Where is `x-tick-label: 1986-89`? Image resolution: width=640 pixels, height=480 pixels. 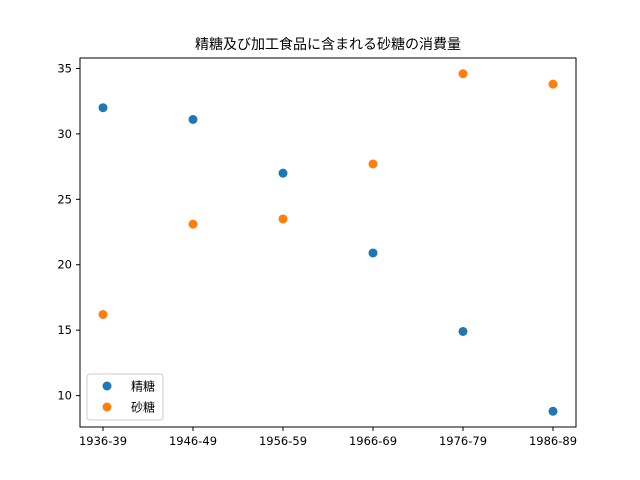
x-tick-label: 1986-89 is located at coordinates (553, 441).